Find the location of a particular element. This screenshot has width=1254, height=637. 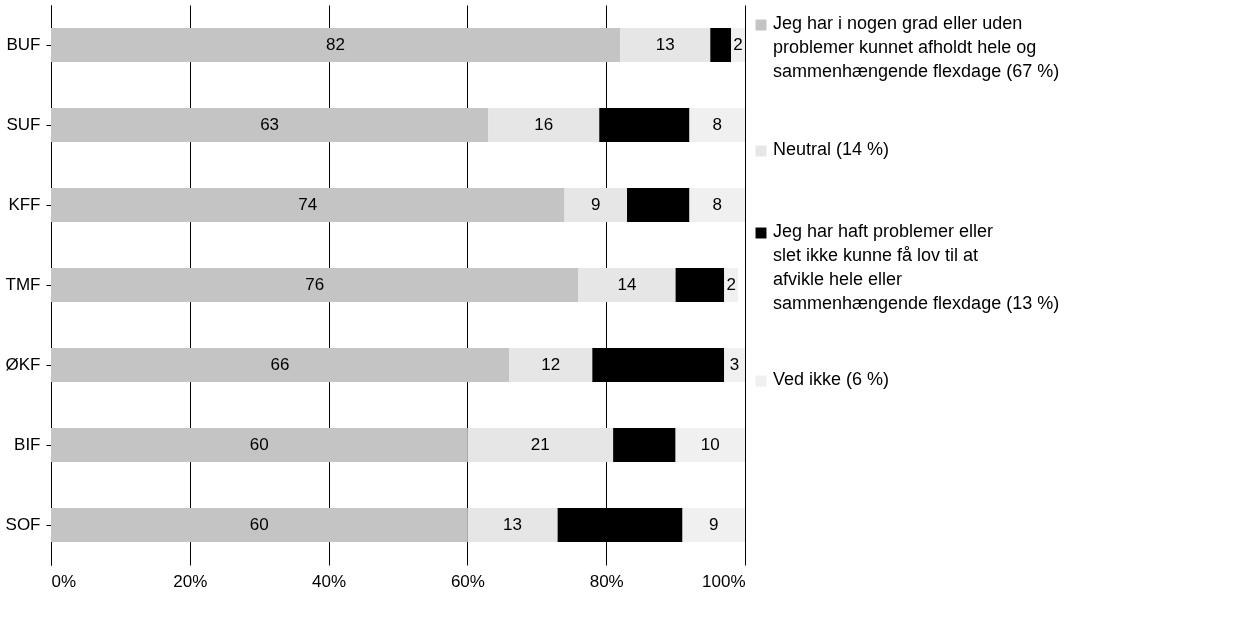

y-tick-label: ØKF is located at coordinates (23, 364).